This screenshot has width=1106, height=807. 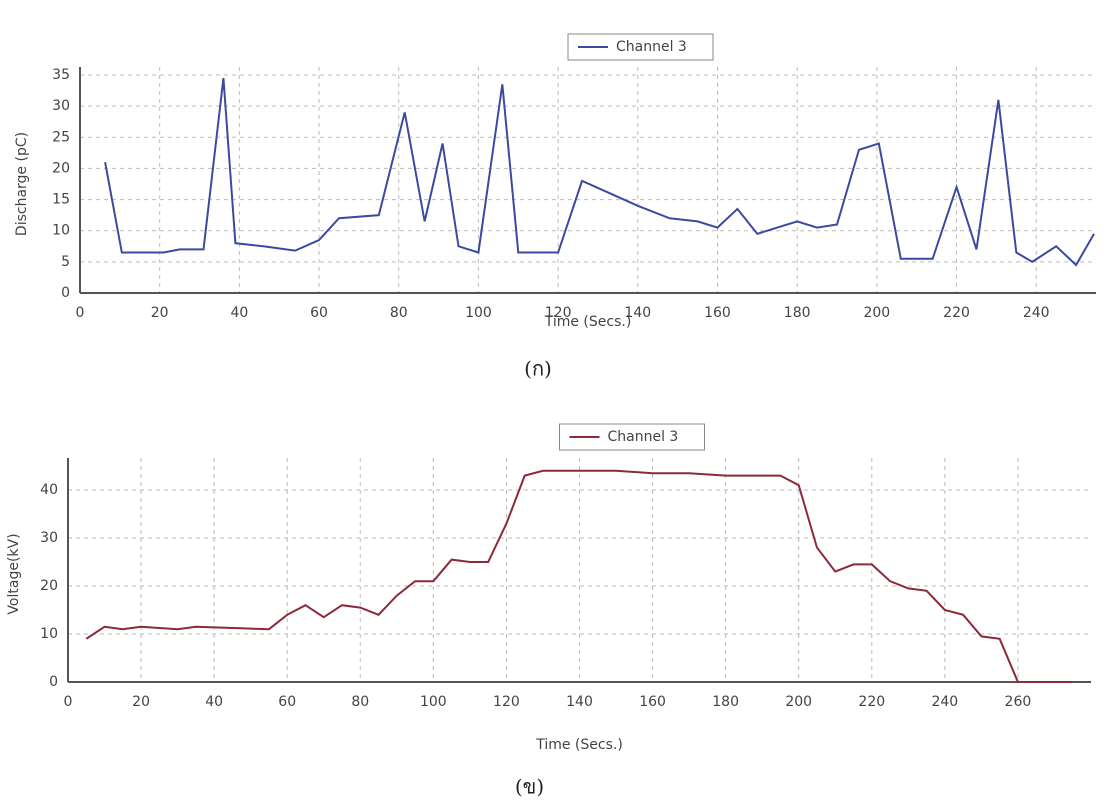 I want to click on legend-box, so click(x=632, y=437).